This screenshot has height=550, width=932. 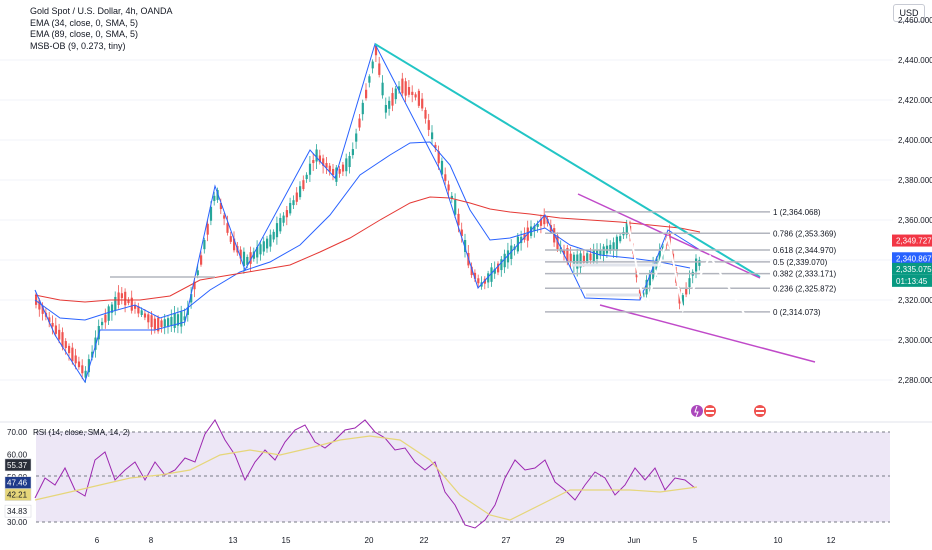 I want to click on time-tick-label: 5, so click(x=695, y=540).